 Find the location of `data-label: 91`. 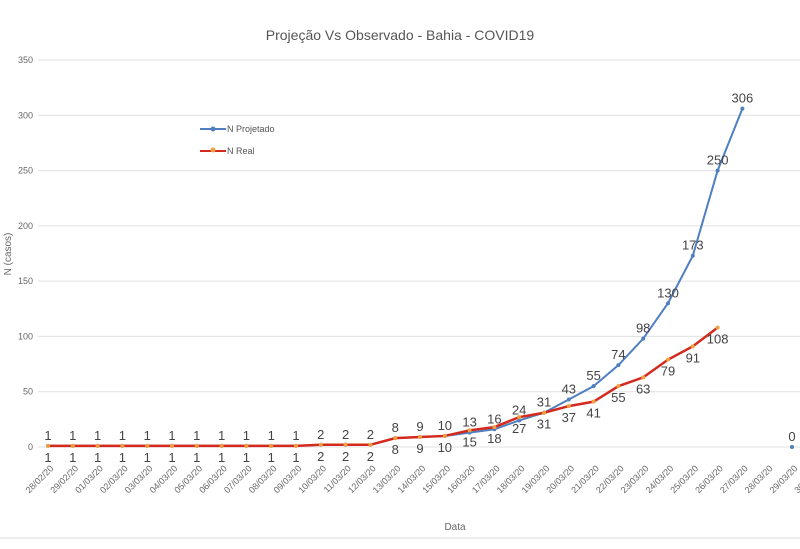

data-label: 91 is located at coordinates (693, 357).